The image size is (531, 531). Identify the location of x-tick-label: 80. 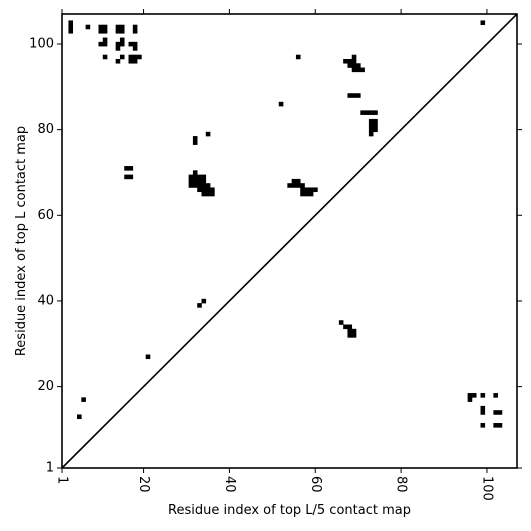
(401, 484).